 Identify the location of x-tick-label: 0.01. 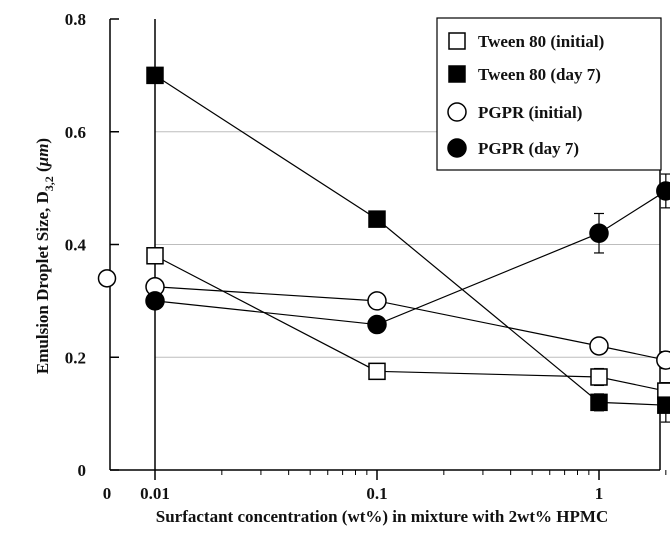
(155, 493).